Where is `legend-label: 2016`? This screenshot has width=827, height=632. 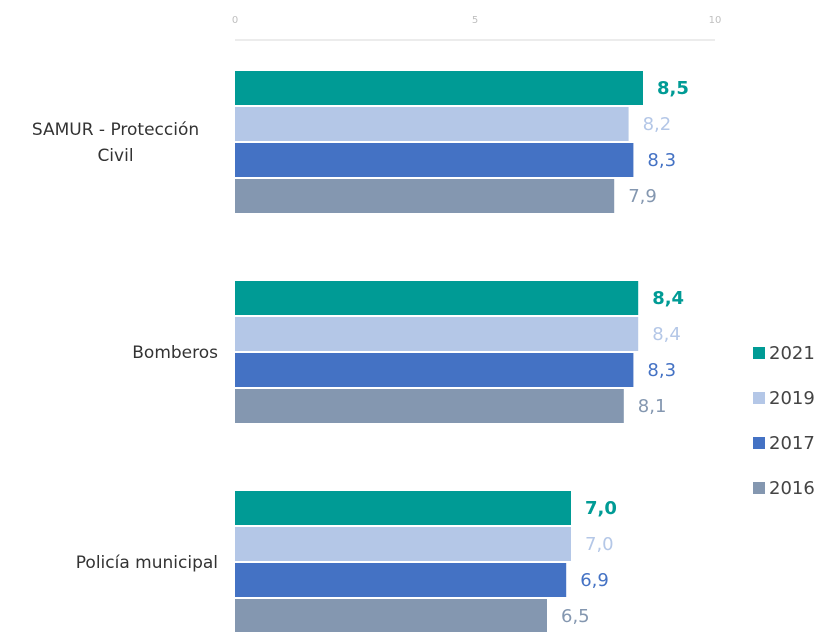 legend-label: 2016 is located at coordinates (792, 488).